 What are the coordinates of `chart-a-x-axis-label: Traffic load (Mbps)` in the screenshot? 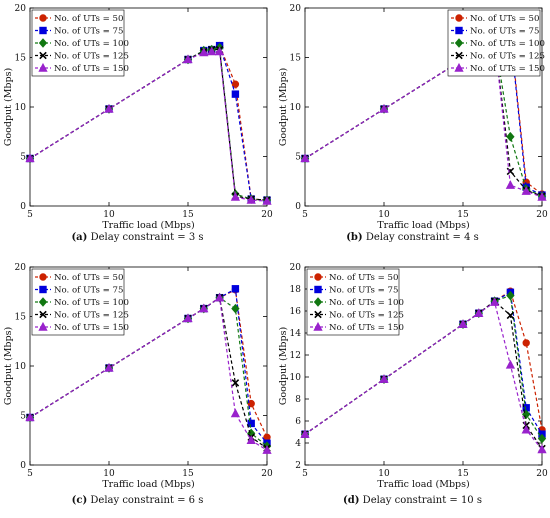 It's located at (148, 225).